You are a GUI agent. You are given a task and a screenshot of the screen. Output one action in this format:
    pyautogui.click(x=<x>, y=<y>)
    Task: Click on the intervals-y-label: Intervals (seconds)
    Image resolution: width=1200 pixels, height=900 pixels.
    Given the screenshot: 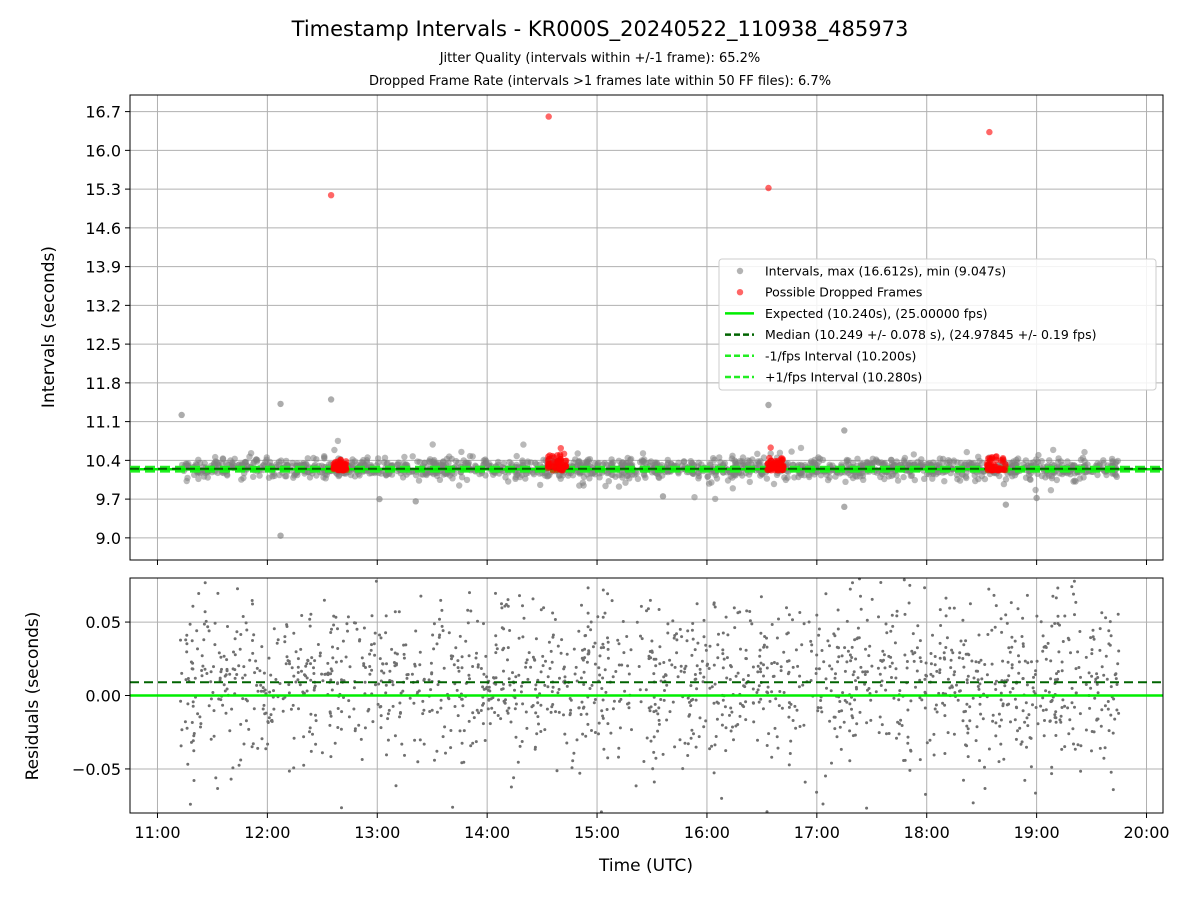 What is the action you would take?
    pyautogui.click(x=49, y=327)
    